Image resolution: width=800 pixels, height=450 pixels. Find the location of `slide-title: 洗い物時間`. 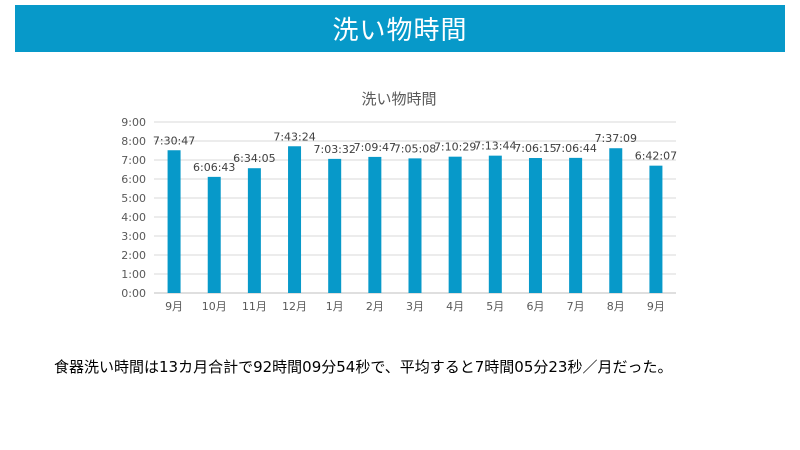

slide-title: 洗い物時間 is located at coordinates (400, 31).